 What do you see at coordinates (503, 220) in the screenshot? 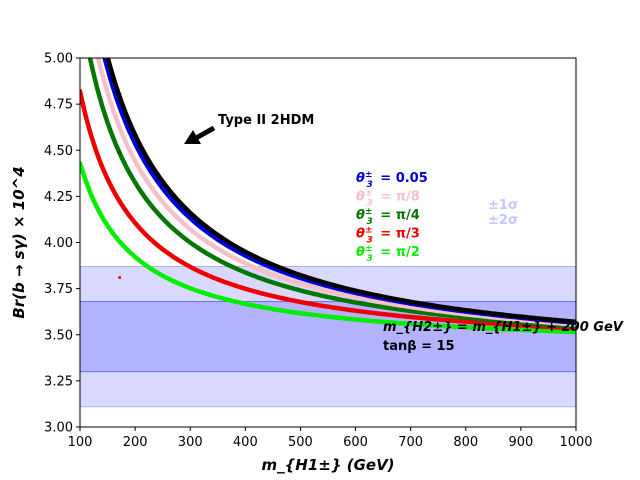
I see `band-legend-2sigma: ±2σ` at bounding box center [503, 220].